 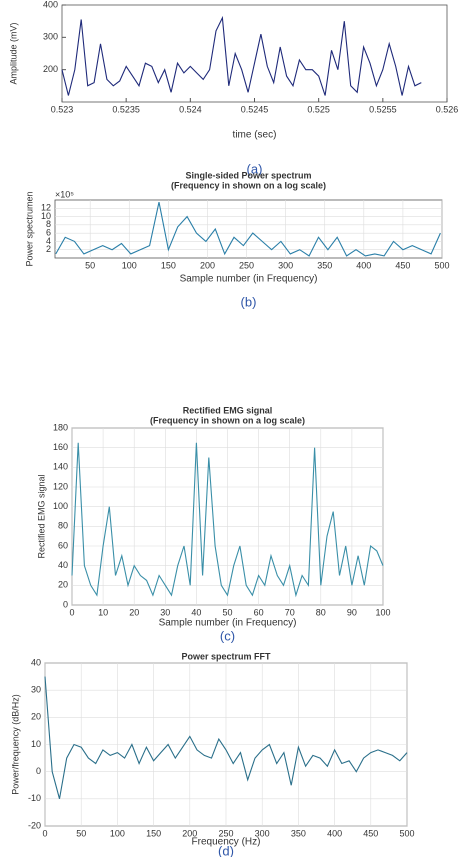 I want to click on chart-title: Rectified EMG signal, so click(x=228, y=410).